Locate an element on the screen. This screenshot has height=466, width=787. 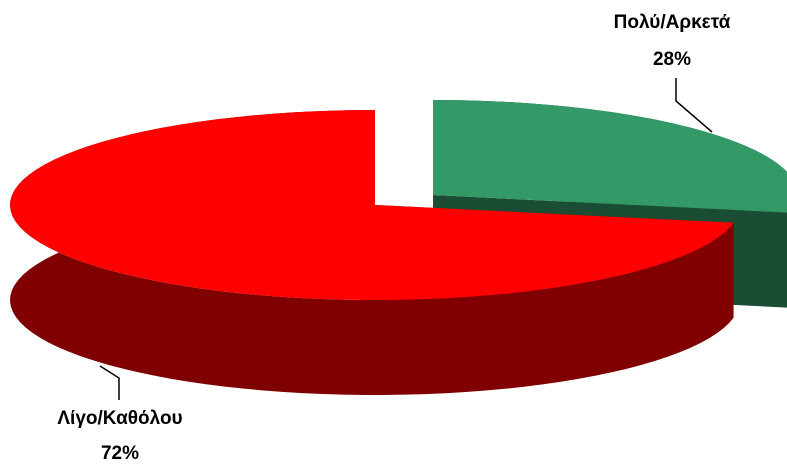
slice is located at coordinates (610, 156).